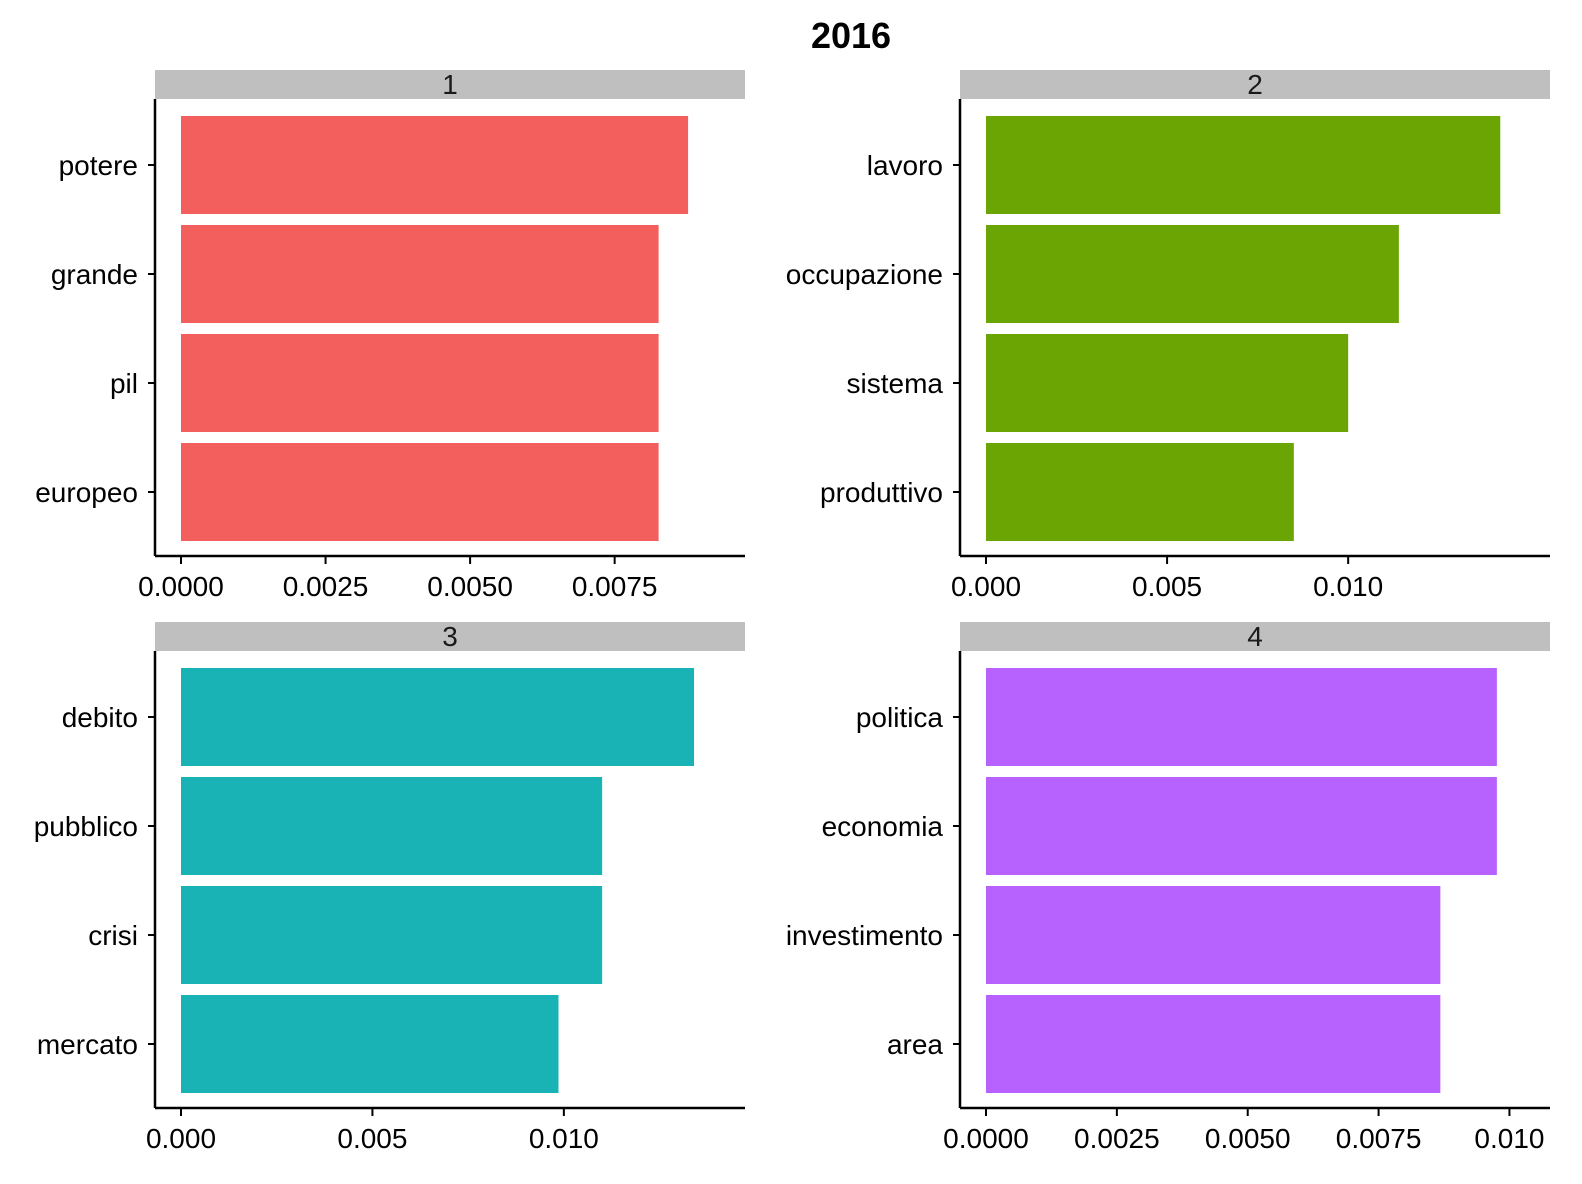 This screenshot has height=1184, width=1582. I want to click on y-tick-label: lavoro, so click(905, 165).